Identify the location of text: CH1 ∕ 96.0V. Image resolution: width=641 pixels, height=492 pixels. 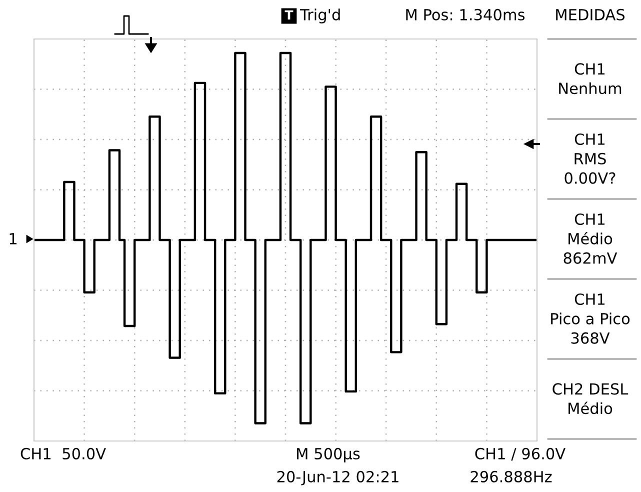
(520, 454).